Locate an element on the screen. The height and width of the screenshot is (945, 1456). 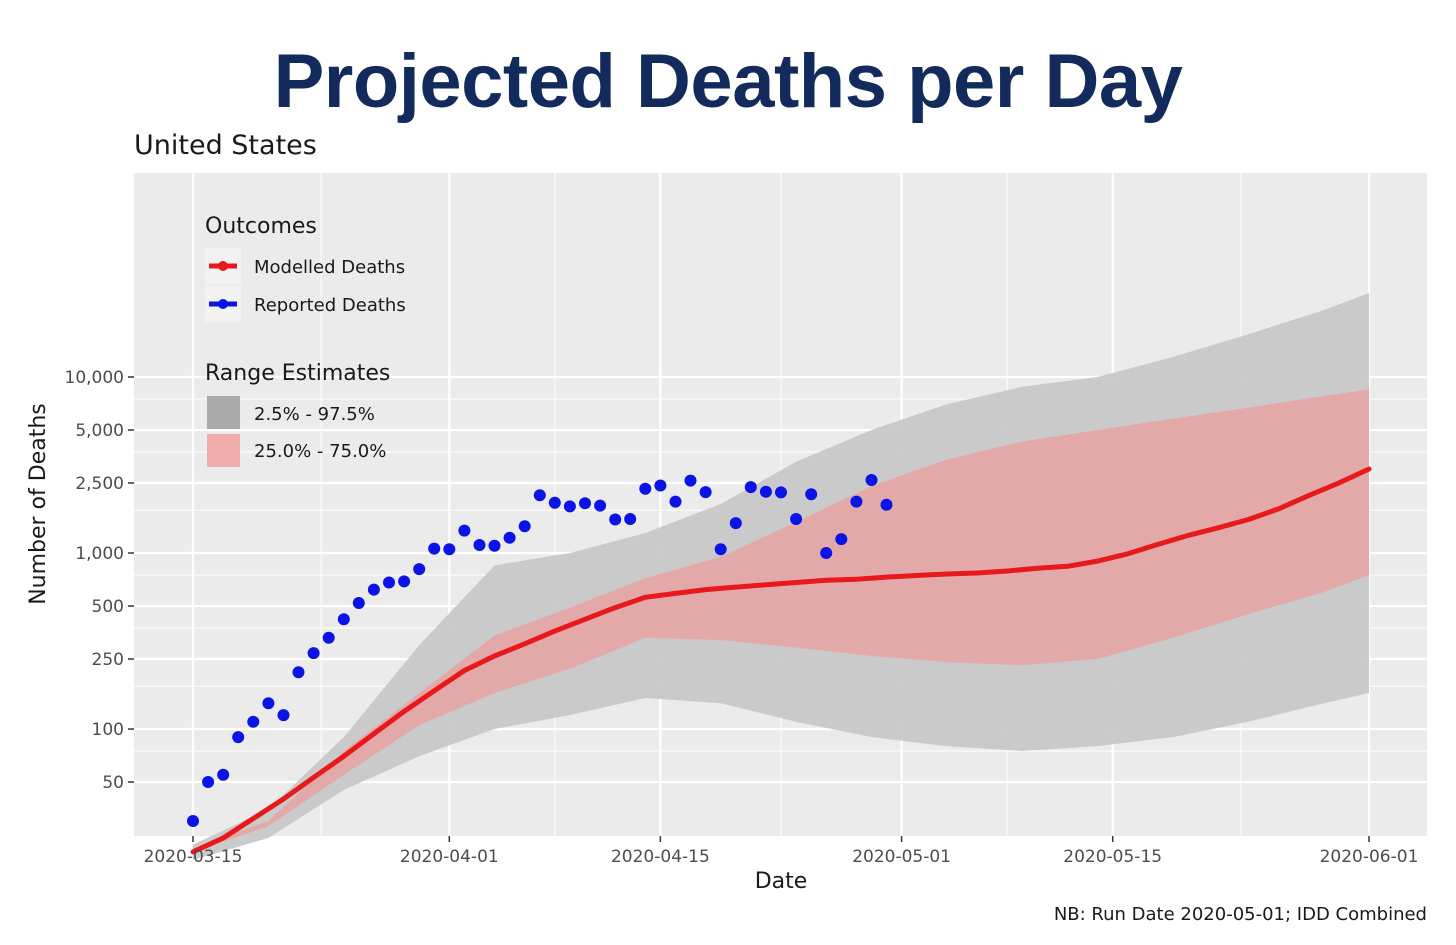
y-axis-label: Number of Deaths is located at coordinates (38, 504).